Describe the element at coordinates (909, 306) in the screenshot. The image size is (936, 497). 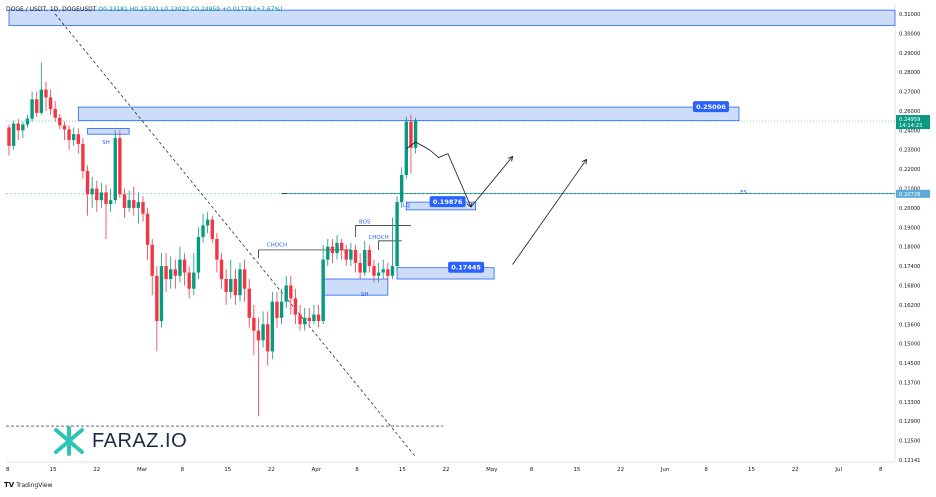
I see `price-tick-label: 0.16200` at that location.